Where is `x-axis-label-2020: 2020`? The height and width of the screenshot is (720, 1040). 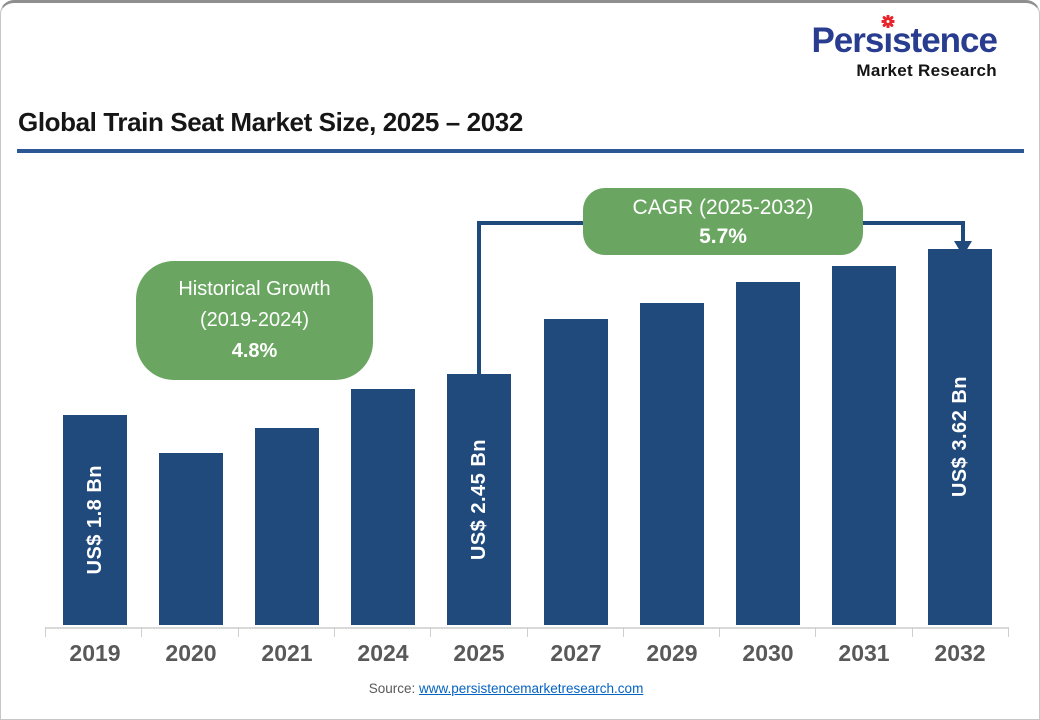
x-axis-label-2020: 2020 is located at coordinates (191, 653).